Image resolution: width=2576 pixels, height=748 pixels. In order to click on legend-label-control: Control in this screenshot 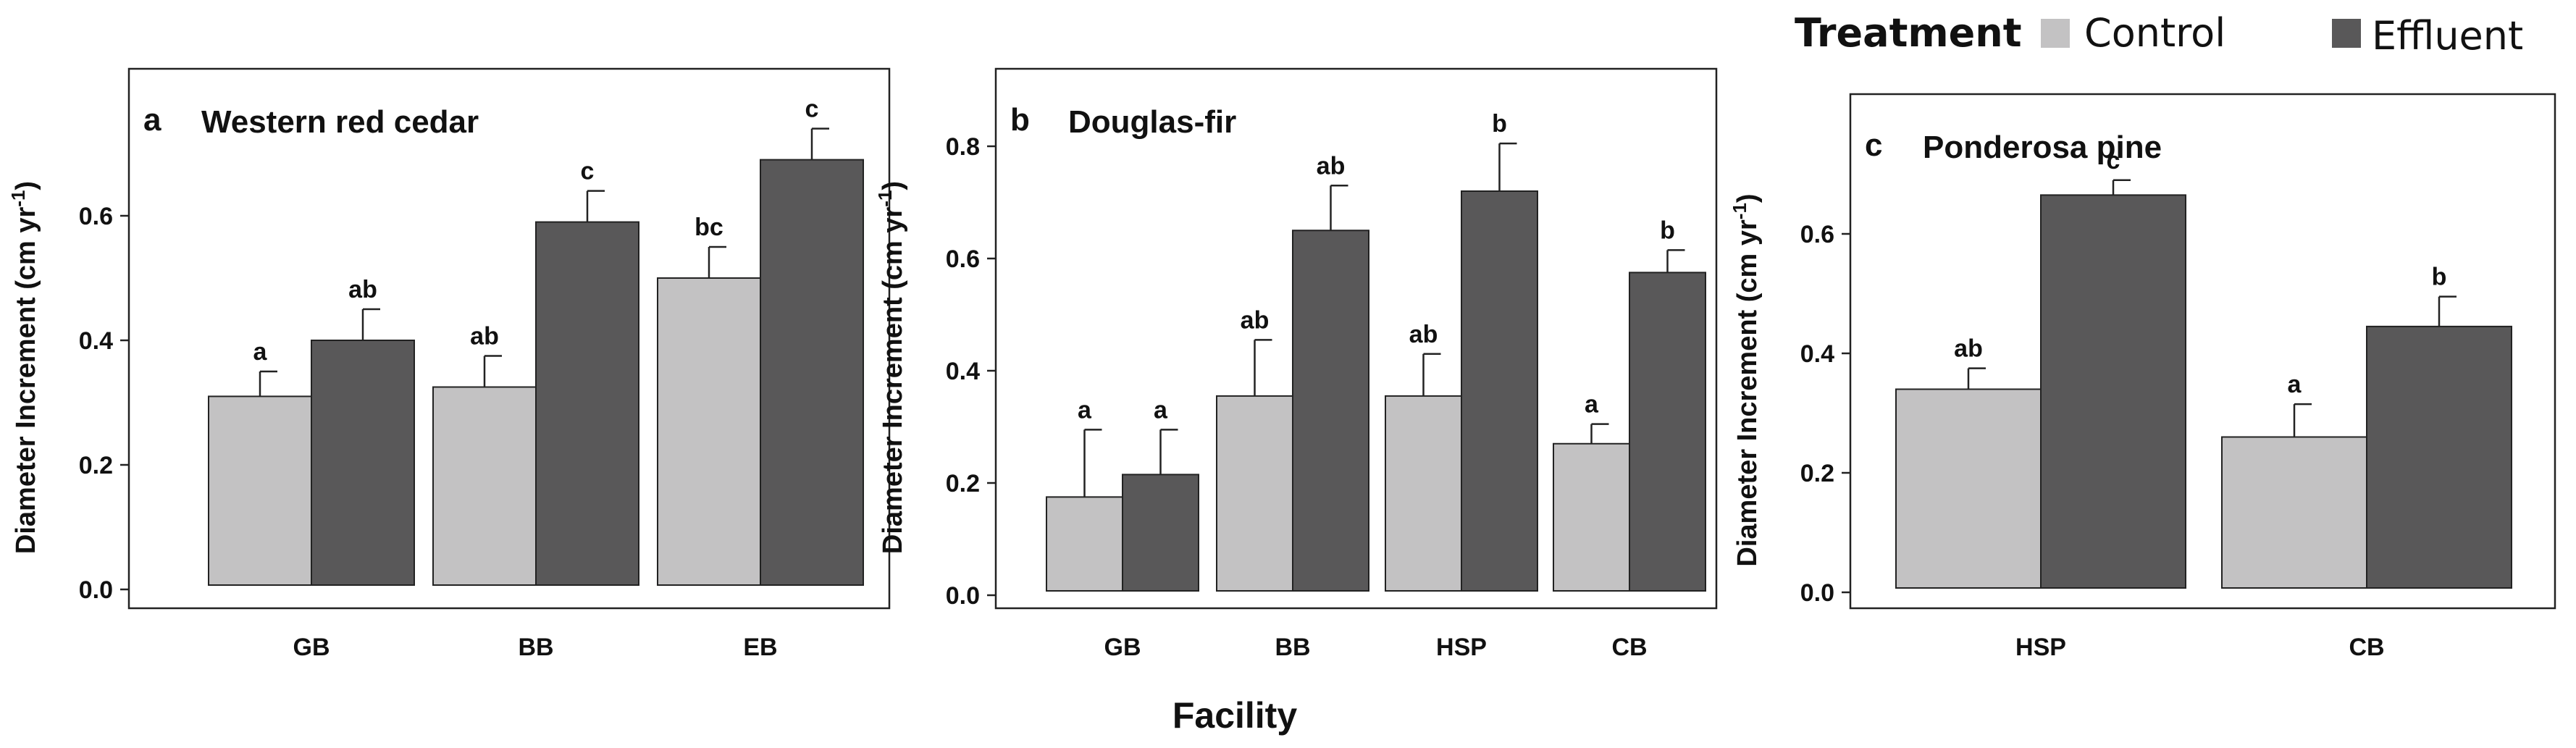, I will do `click(2154, 33)`.